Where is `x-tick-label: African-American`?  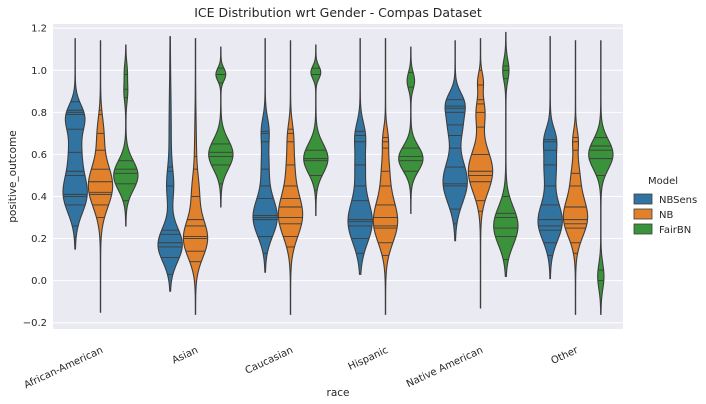 x-tick-label: African-American is located at coordinates (63, 368).